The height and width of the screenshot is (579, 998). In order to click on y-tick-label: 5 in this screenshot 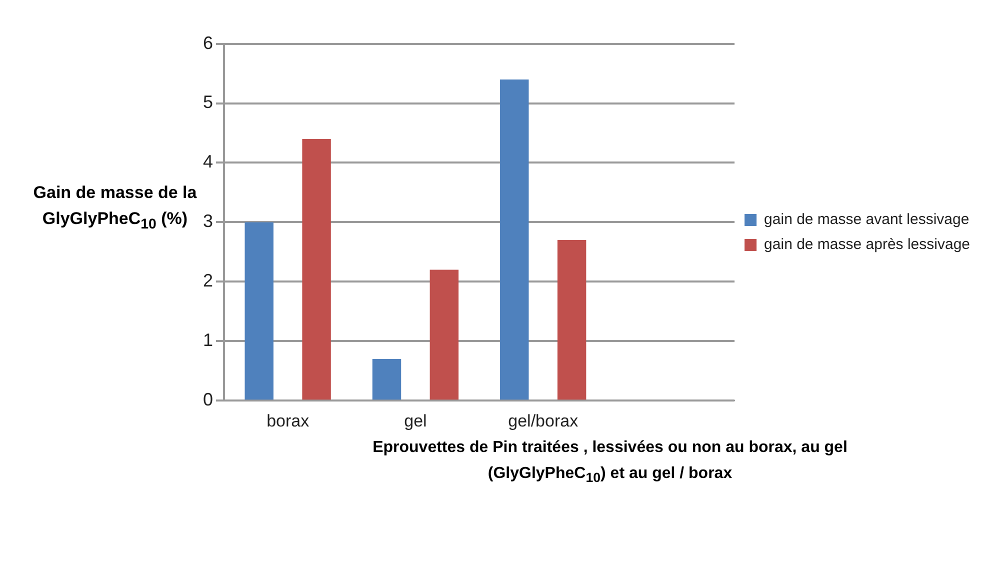, I will do `click(208, 102)`.